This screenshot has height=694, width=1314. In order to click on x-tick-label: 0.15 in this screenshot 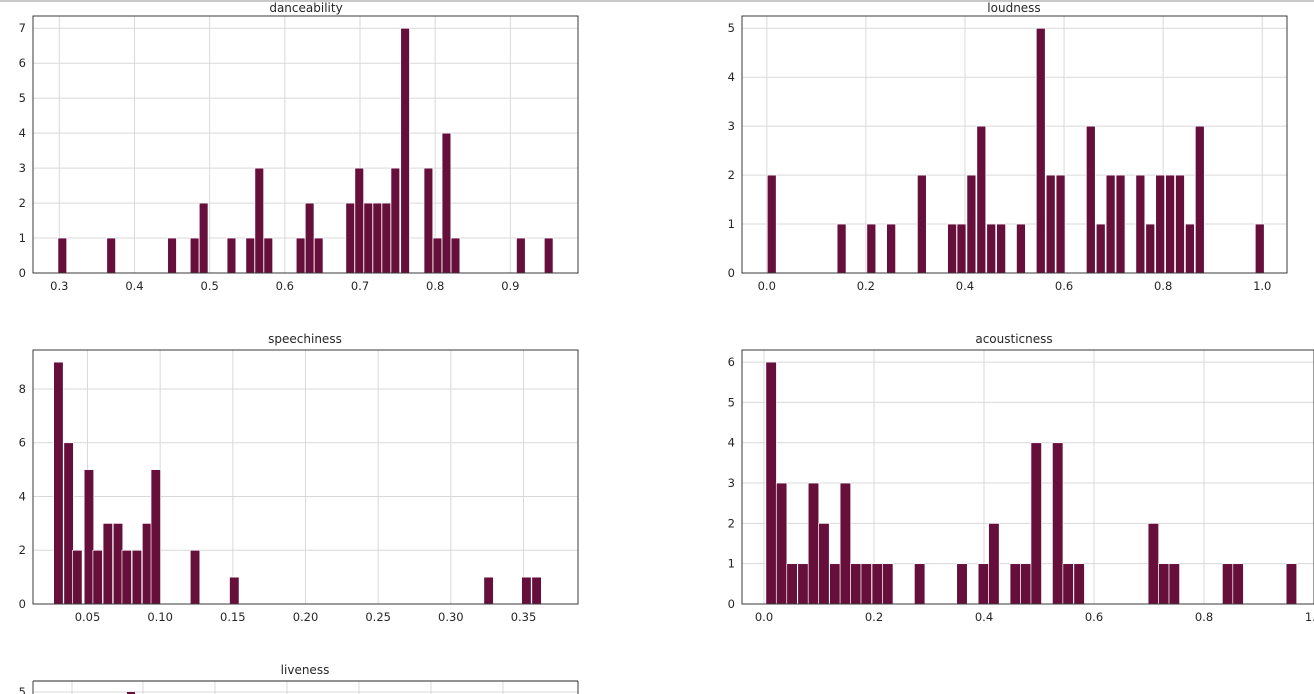, I will do `click(233, 617)`.